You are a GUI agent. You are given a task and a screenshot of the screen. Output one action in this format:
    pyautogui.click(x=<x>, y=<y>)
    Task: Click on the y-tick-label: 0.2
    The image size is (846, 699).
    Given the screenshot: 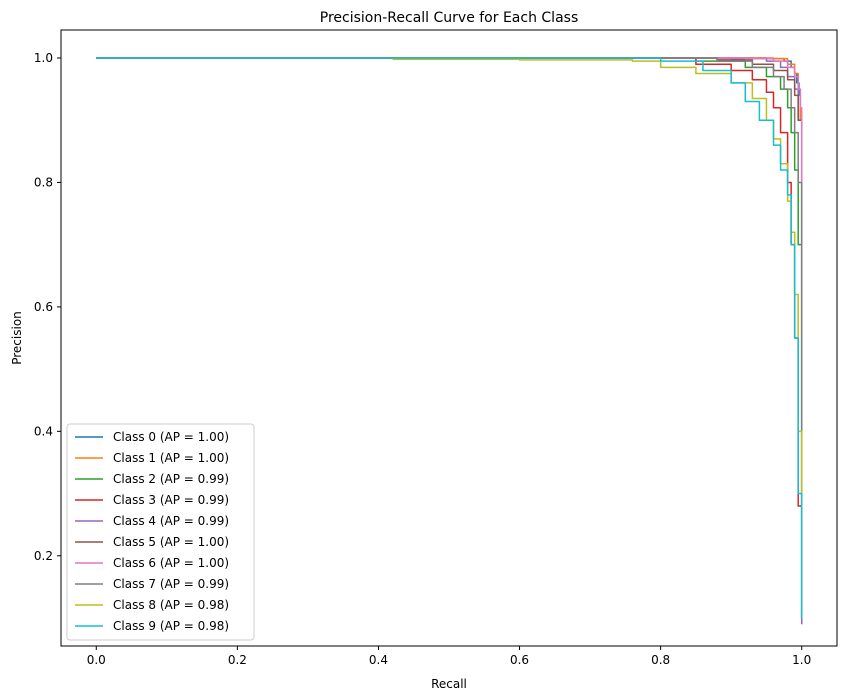 What is the action you would take?
    pyautogui.click(x=43, y=556)
    